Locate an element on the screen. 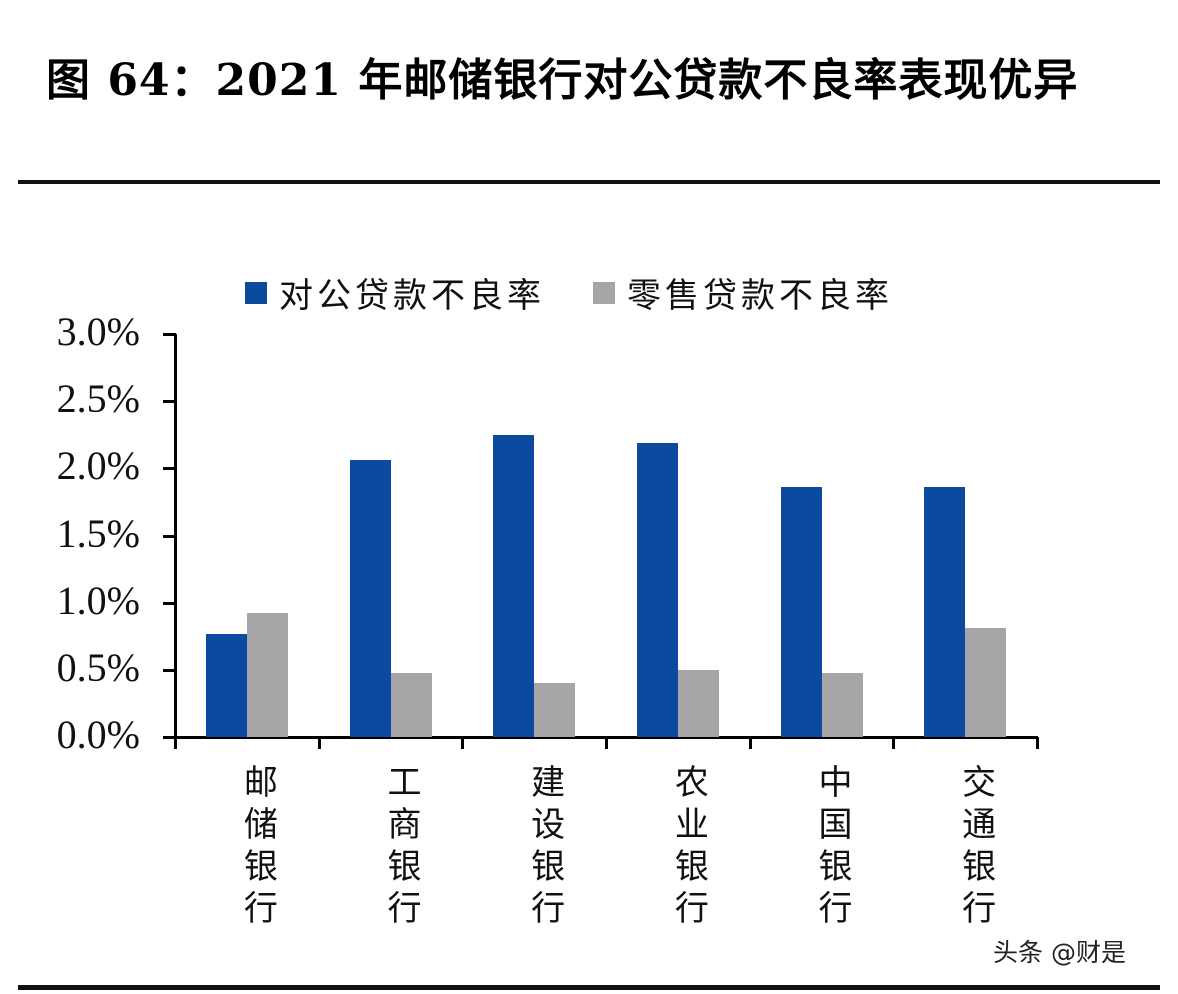 The image size is (1178, 994). y-tick-label: 1.5% is located at coordinates (98, 533).